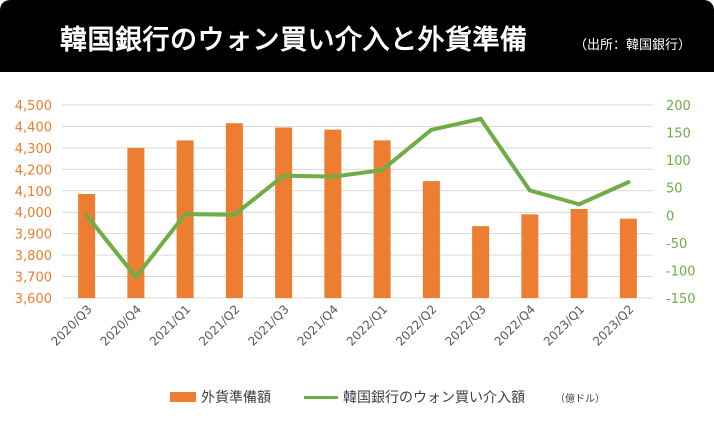 This screenshot has width=714, height=427. I want to click on legend-bar-swatch, so click(183, 397).